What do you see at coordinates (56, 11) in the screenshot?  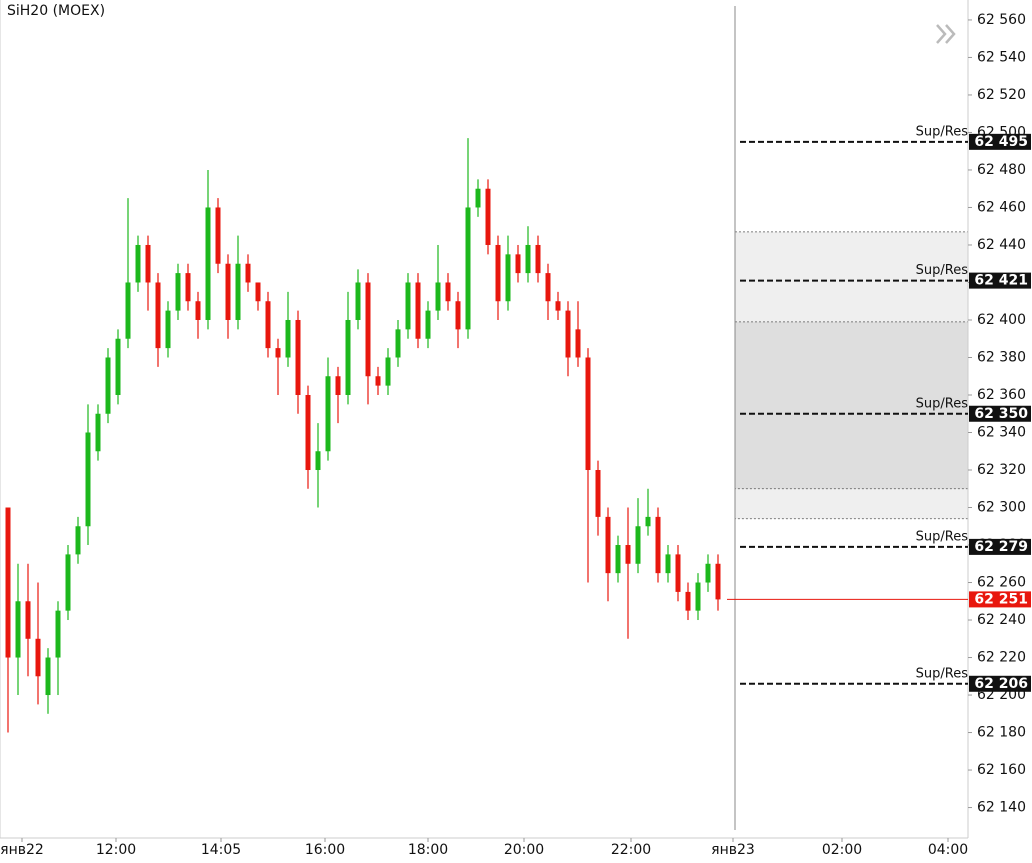 I see `chart-title: SiH20 (MOEX)` at bounding box center [56, 11].